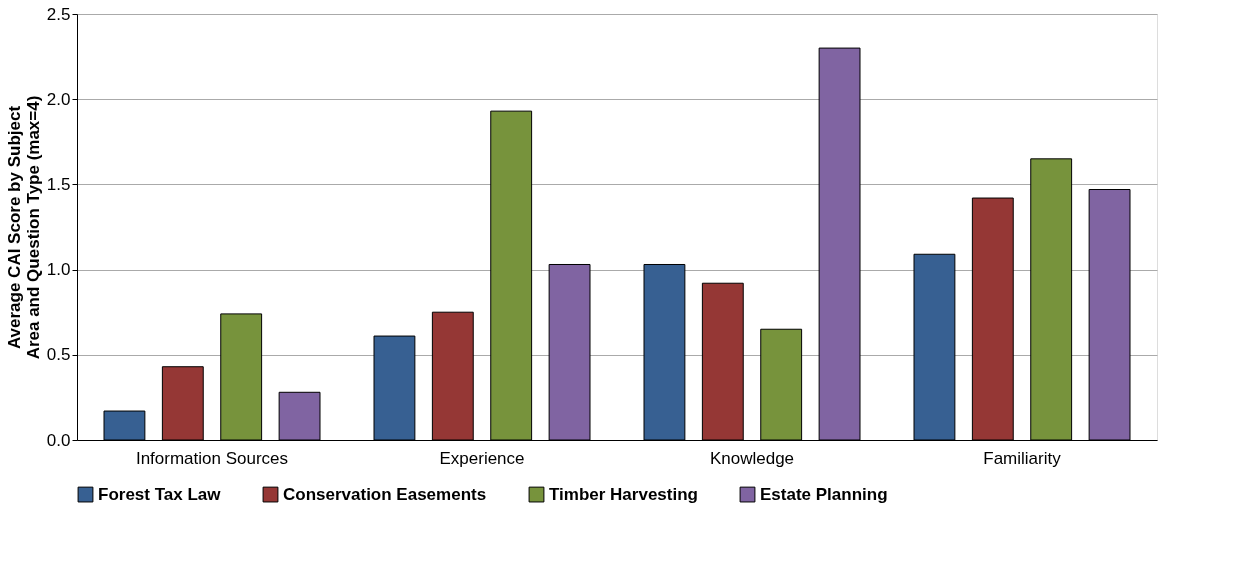  What do you see at coordinates (824, 494) in the screenshot?
I see `legend-label: Estate Planning` at bounding box center [824, 494].